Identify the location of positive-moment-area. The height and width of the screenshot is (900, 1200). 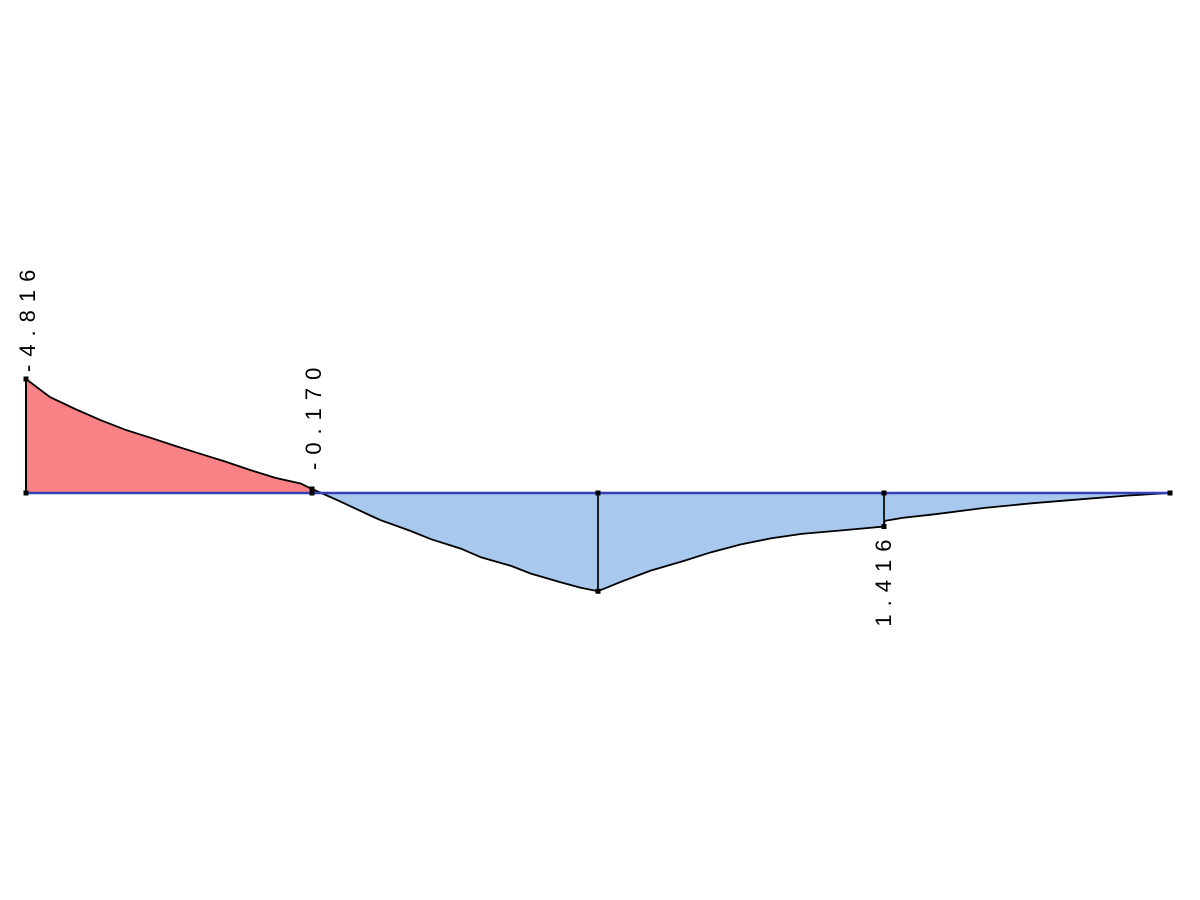
(745, 542).